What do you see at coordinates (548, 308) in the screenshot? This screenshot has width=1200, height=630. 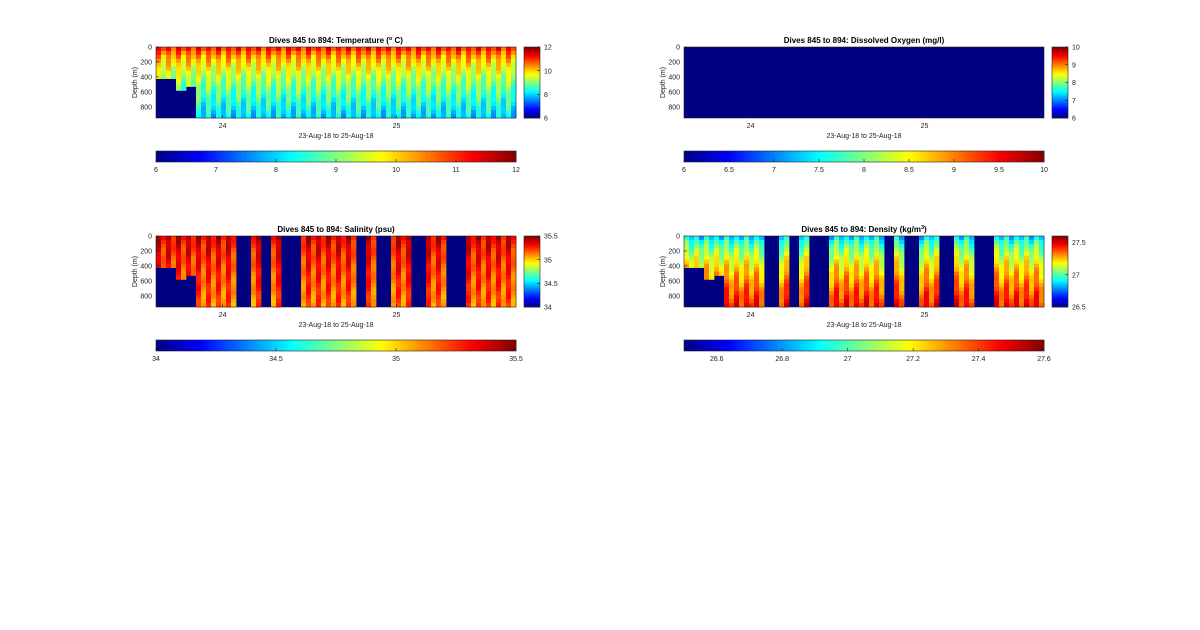 I see `side-colorbar-label: 34` at bounding box center [548, 308].